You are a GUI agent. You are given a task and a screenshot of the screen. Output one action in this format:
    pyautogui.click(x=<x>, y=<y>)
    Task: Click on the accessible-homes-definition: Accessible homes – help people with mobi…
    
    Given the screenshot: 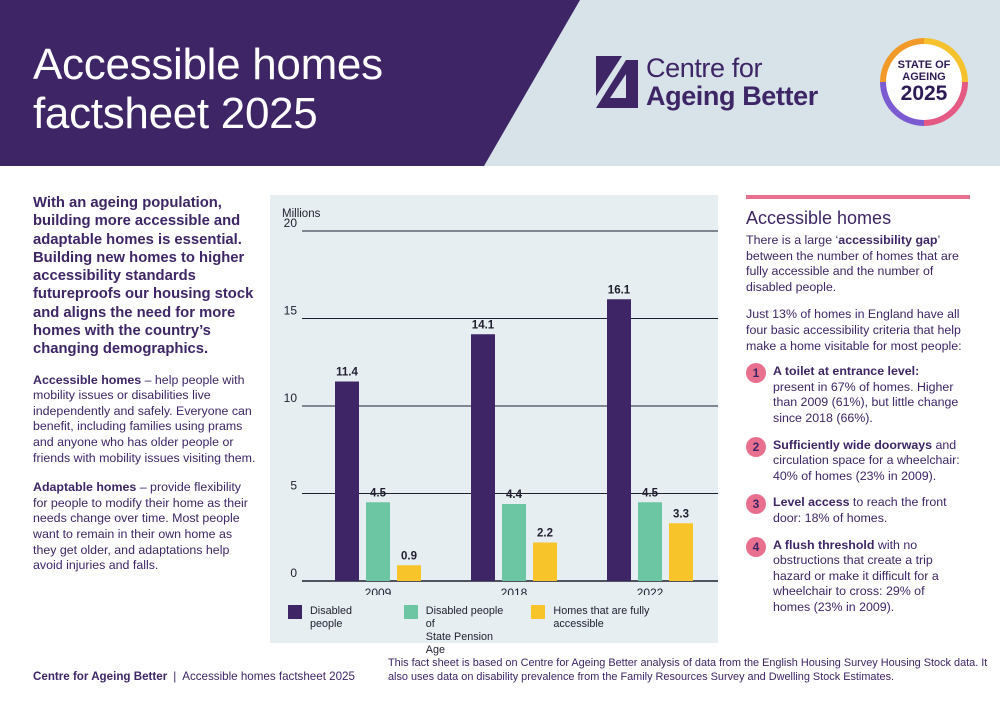 What is the action you would take?
    pyautogui.click(x=144, y=418)
    